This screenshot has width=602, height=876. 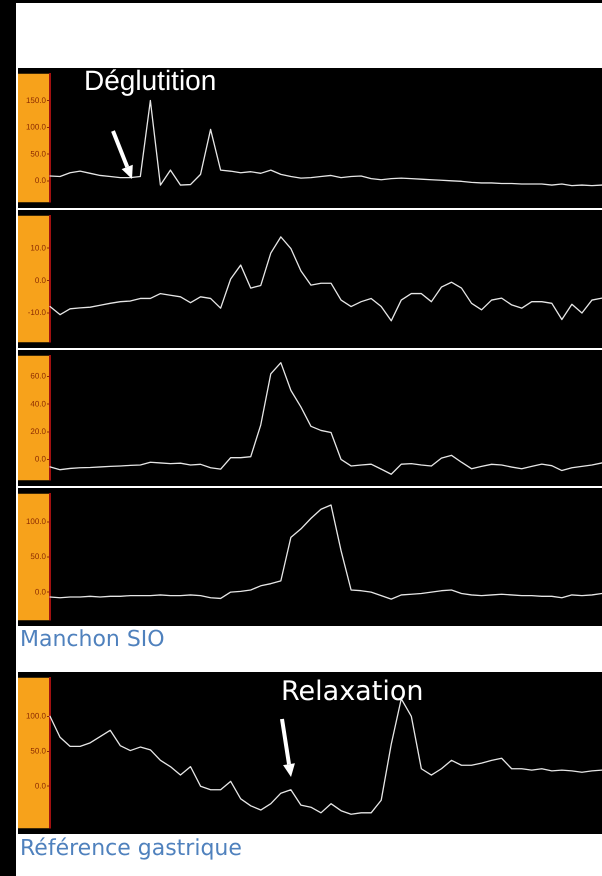 I want to click on annotation: Déglutition, so click(x=150, y=81).